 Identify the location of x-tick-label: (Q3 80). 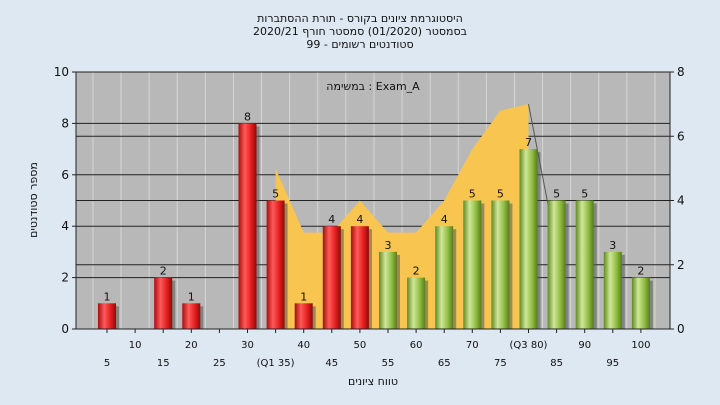
(529, 345).